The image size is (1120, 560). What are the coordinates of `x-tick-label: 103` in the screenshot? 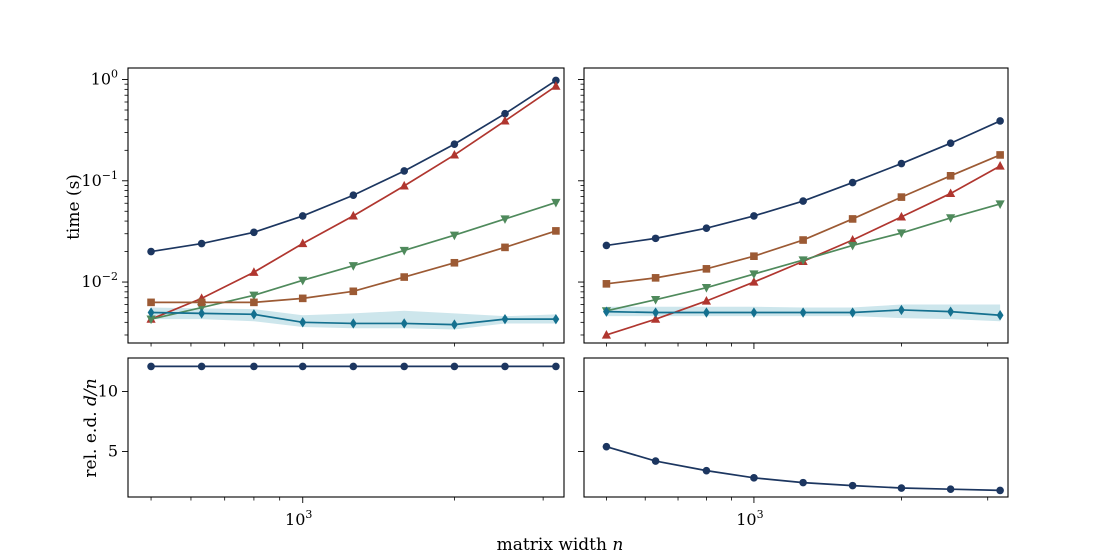 It's located at (298, 518).